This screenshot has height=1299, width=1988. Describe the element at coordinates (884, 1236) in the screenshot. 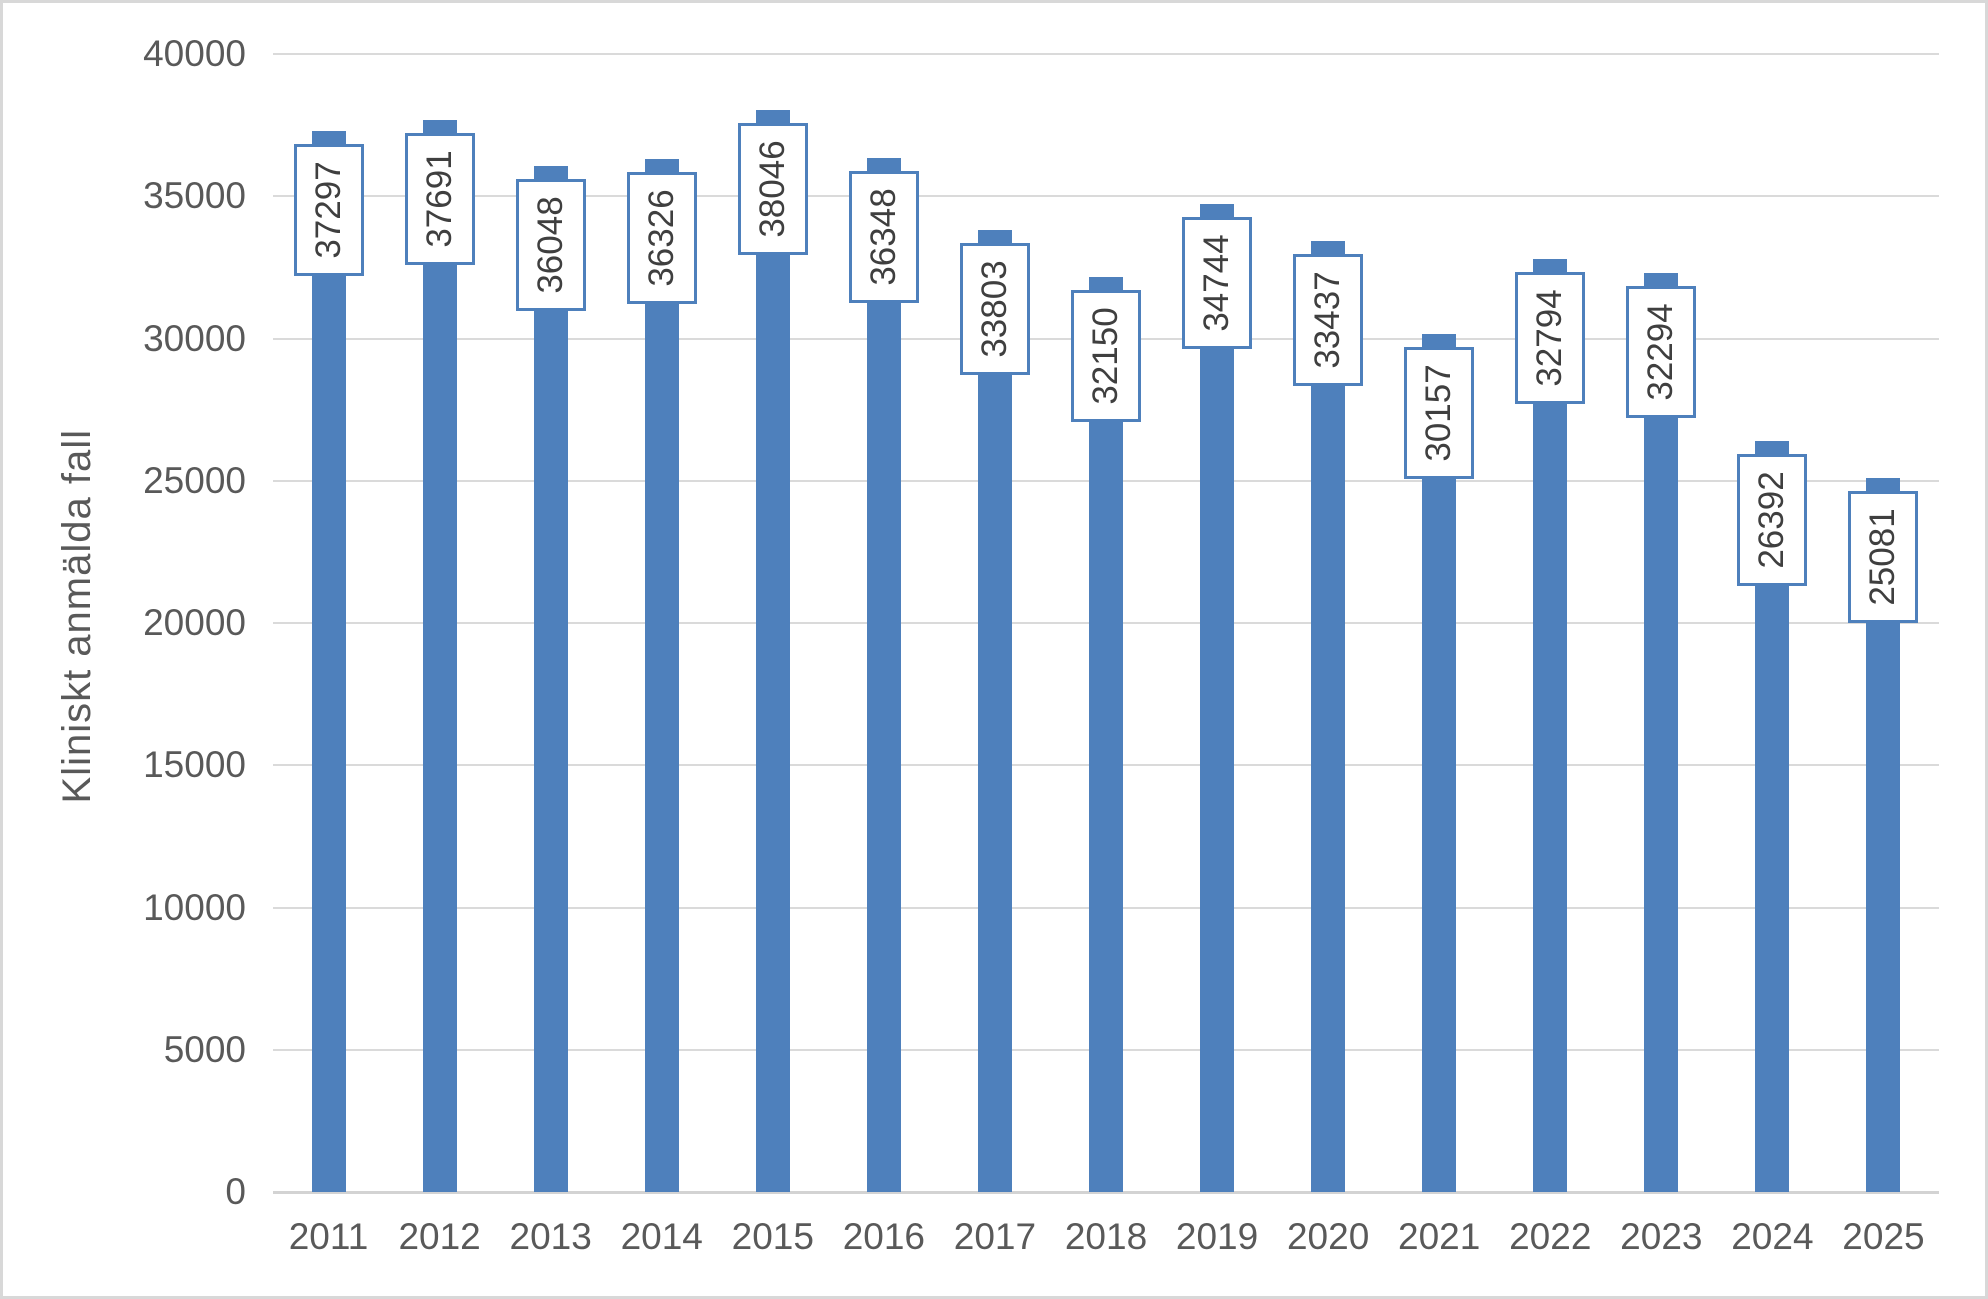

I see `x-axis-tick-label: 2016` at that location.